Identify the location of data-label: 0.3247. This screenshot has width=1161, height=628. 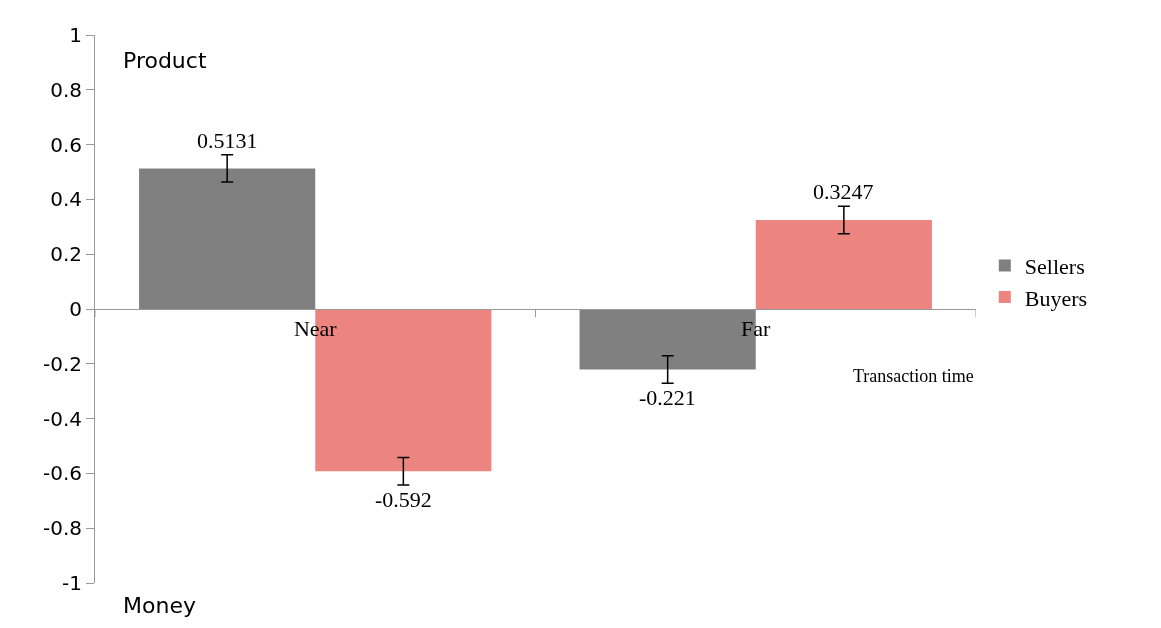
(843, 191).